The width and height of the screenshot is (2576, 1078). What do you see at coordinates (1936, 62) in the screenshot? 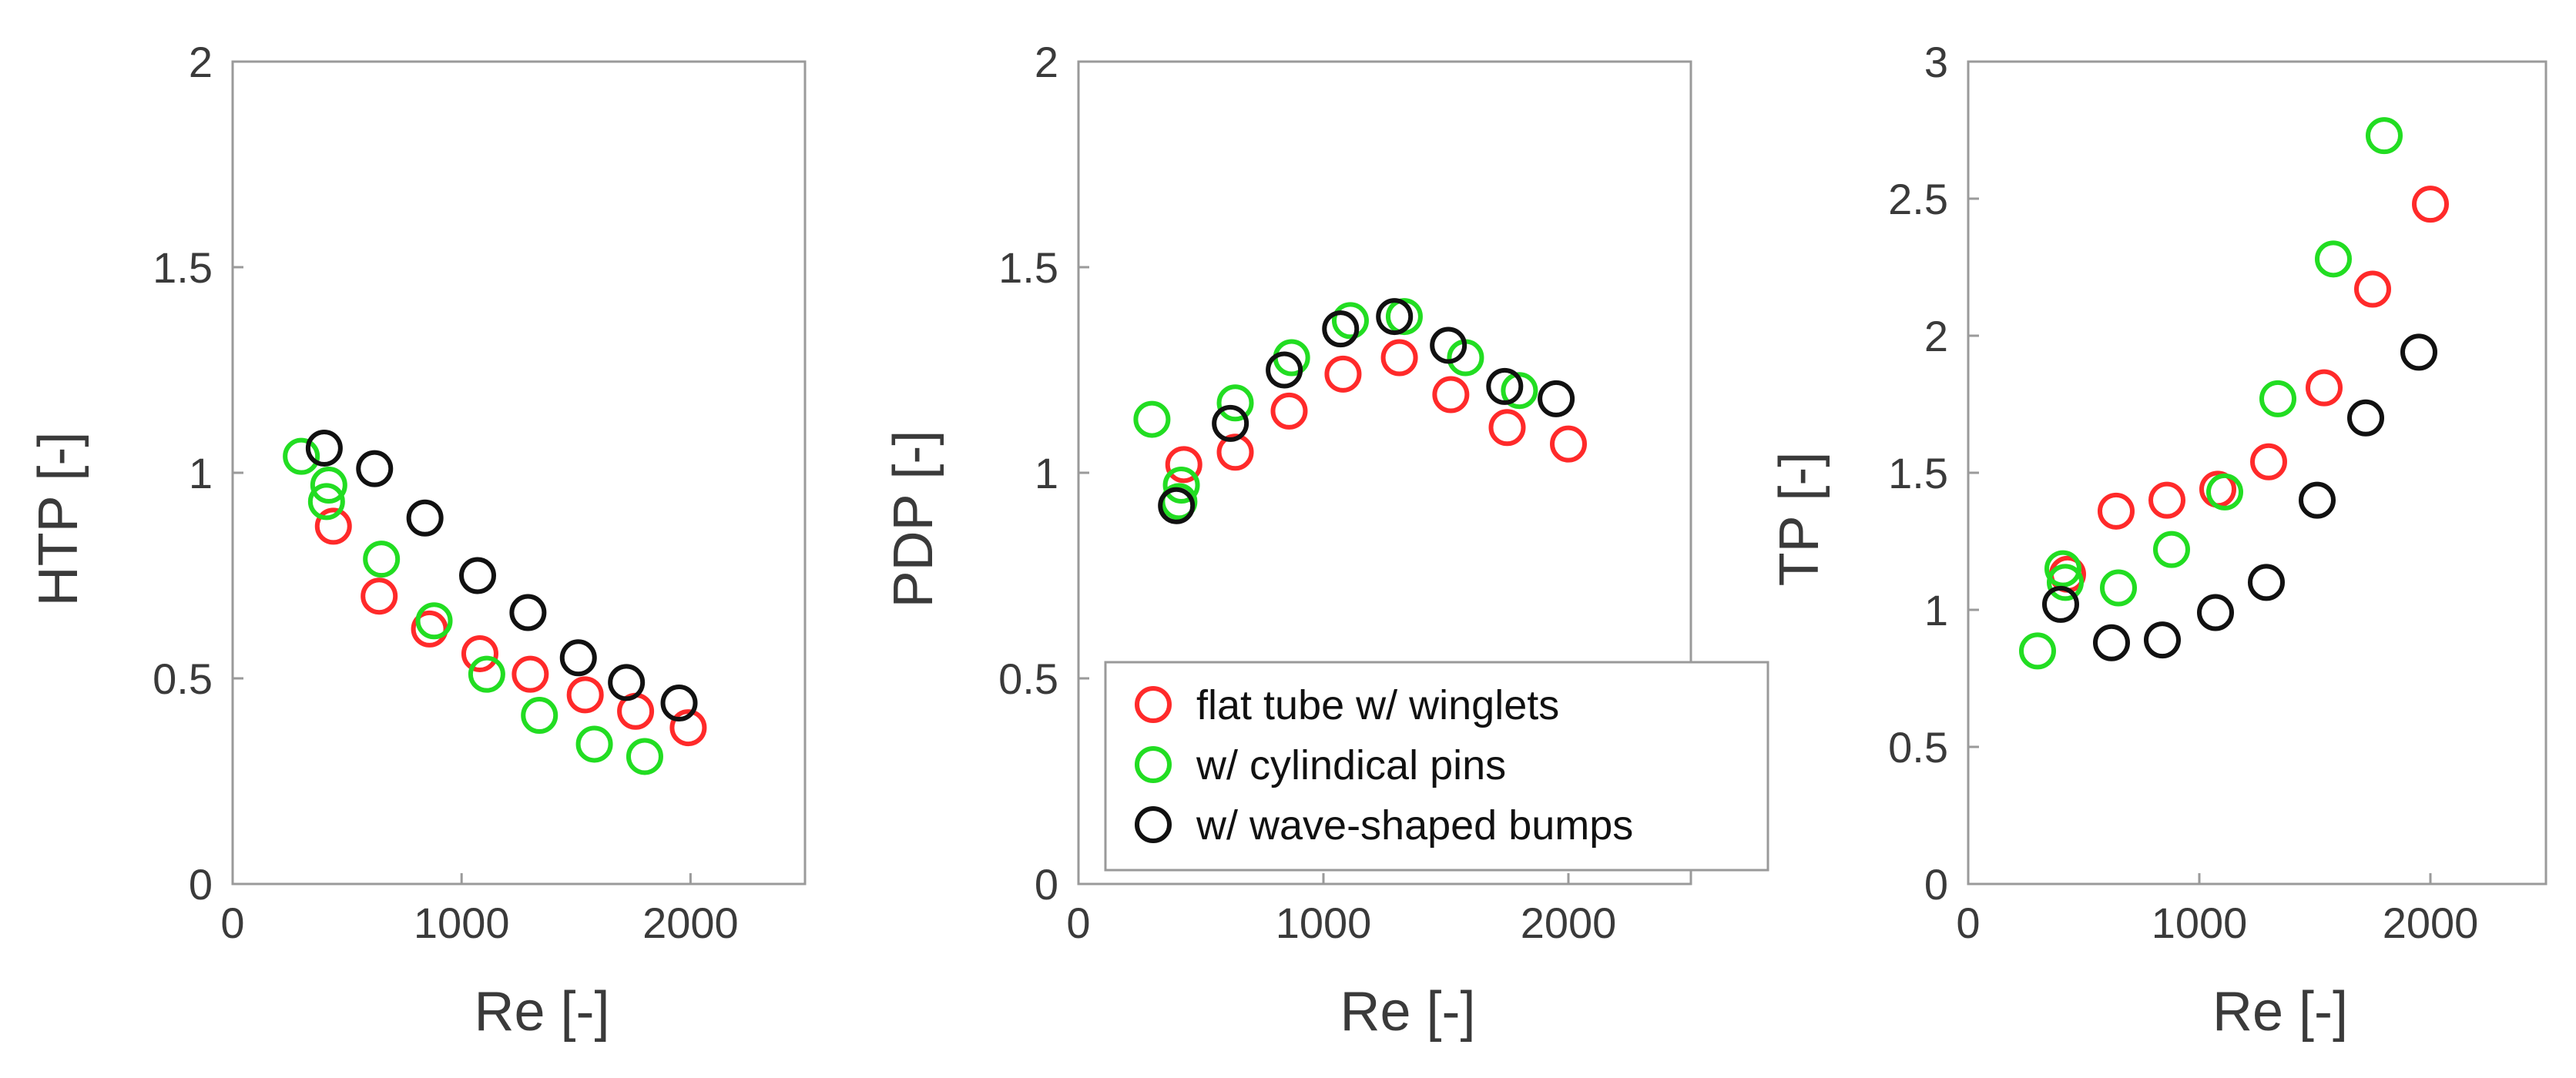
I see `tp-y-tick-label: 3` at bounding box center [1936, 62].